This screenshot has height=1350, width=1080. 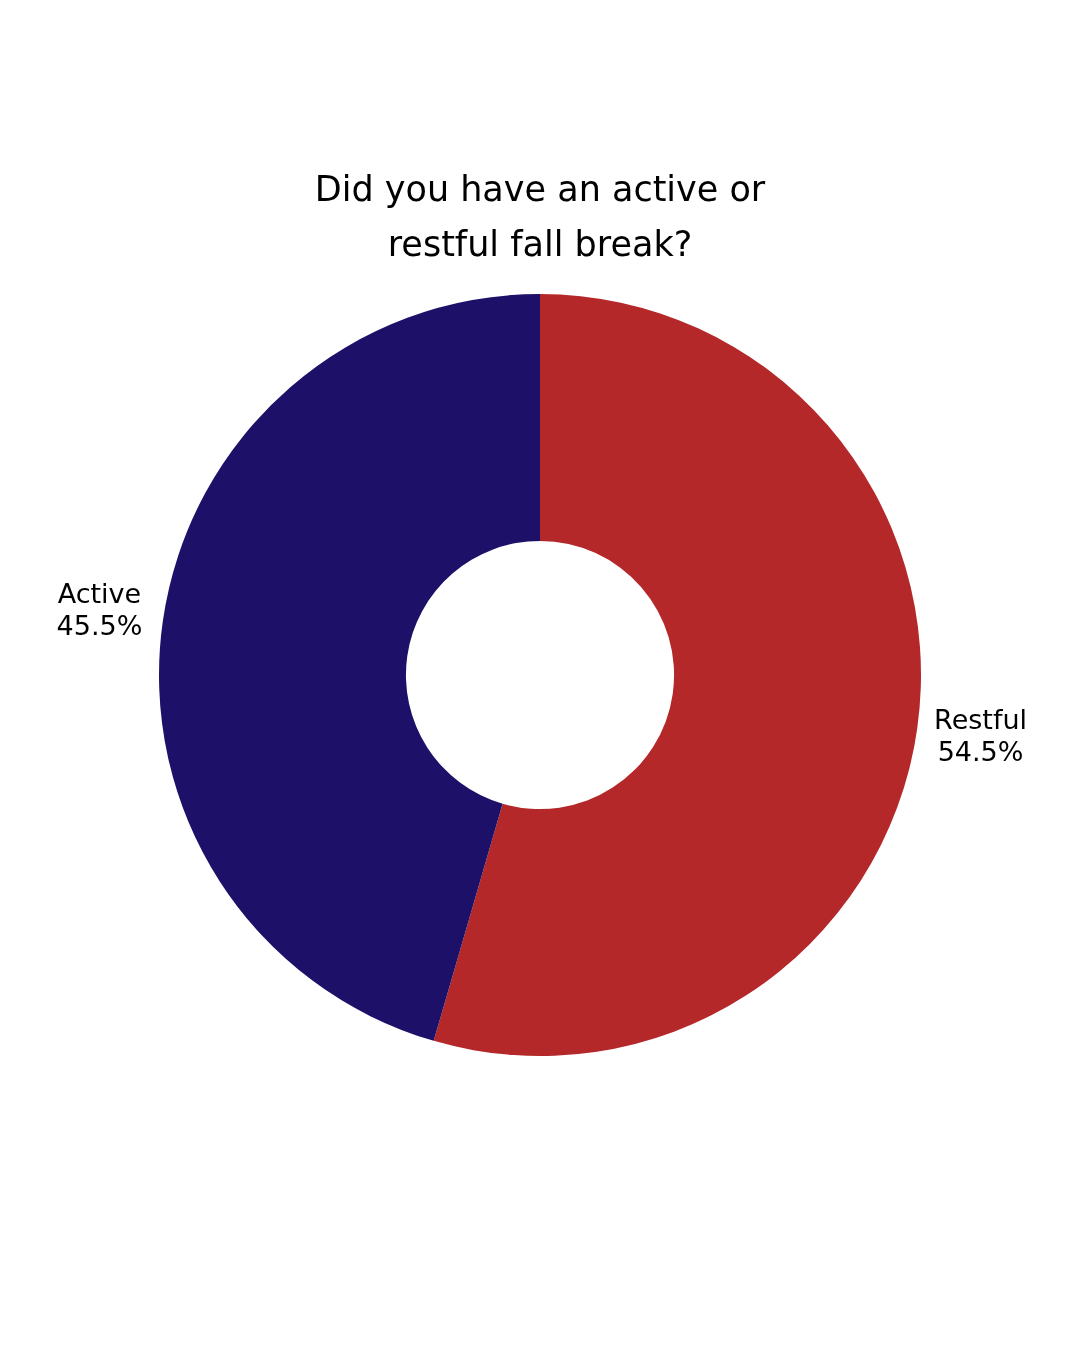 I want to click on slice-label: Restful, so click(x=981, y=719).